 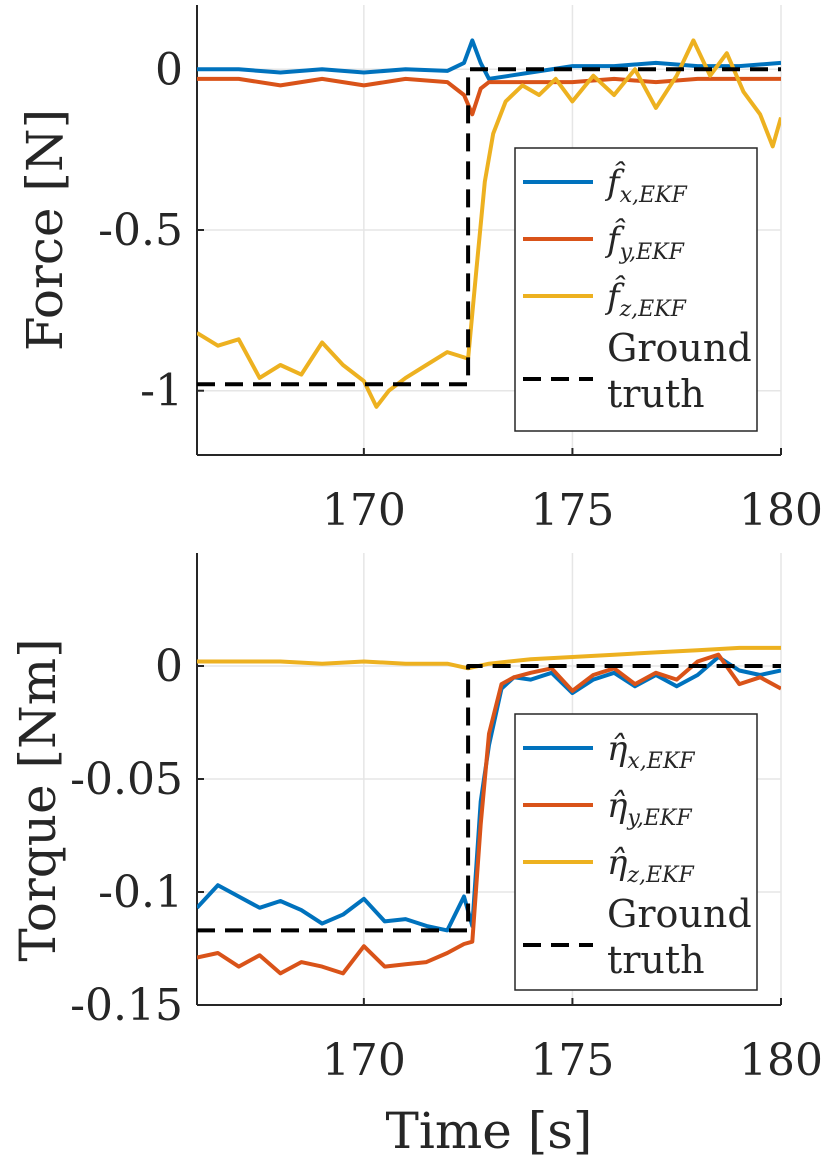 What do you see at coordinates (140, 230) in the screenshot?
I see `y-tick-label: -0.5` at bounding box center [140, 230].